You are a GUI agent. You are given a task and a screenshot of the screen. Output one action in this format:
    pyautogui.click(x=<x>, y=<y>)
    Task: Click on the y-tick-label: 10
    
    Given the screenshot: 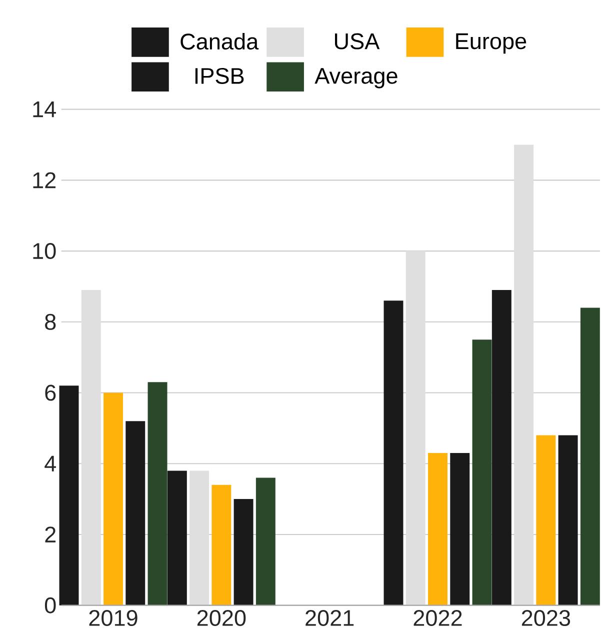 What is the action you would take?
    pyautogui.click(x=44, y=251)
    